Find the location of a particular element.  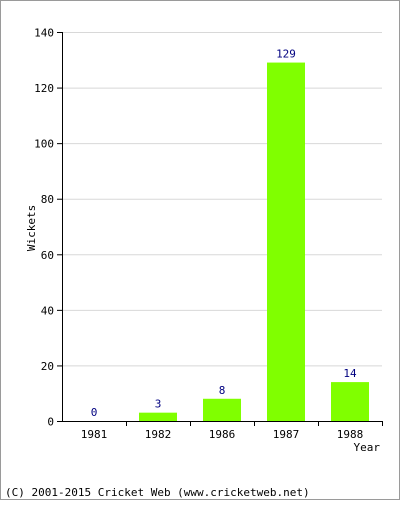

bar-1986 is located at coordinates (222, 409).